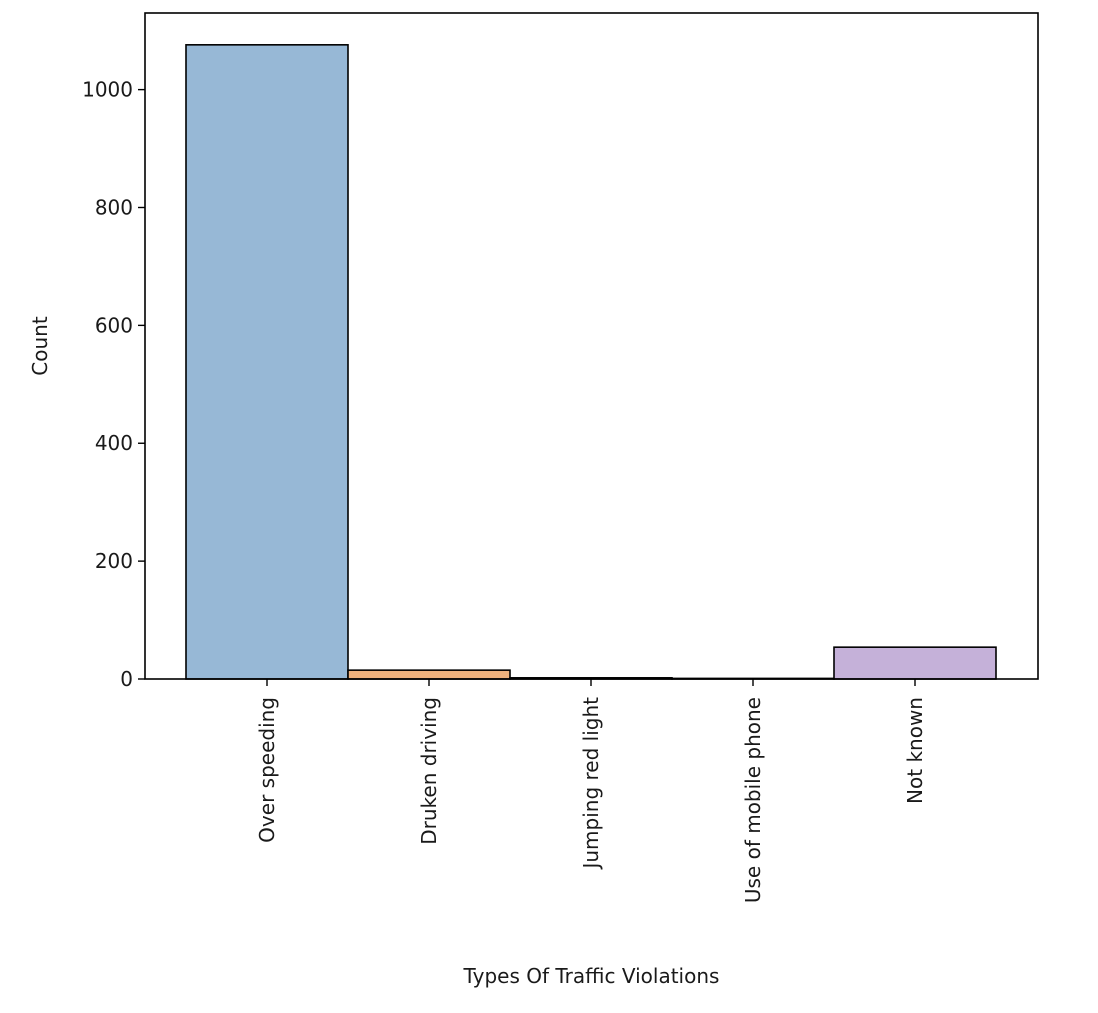 The image size is (1098, 1013). What do you see at coordinates (114, 443) in the screenshot?
I see `y-tick-label: 400` at bounding box center [114, 443].